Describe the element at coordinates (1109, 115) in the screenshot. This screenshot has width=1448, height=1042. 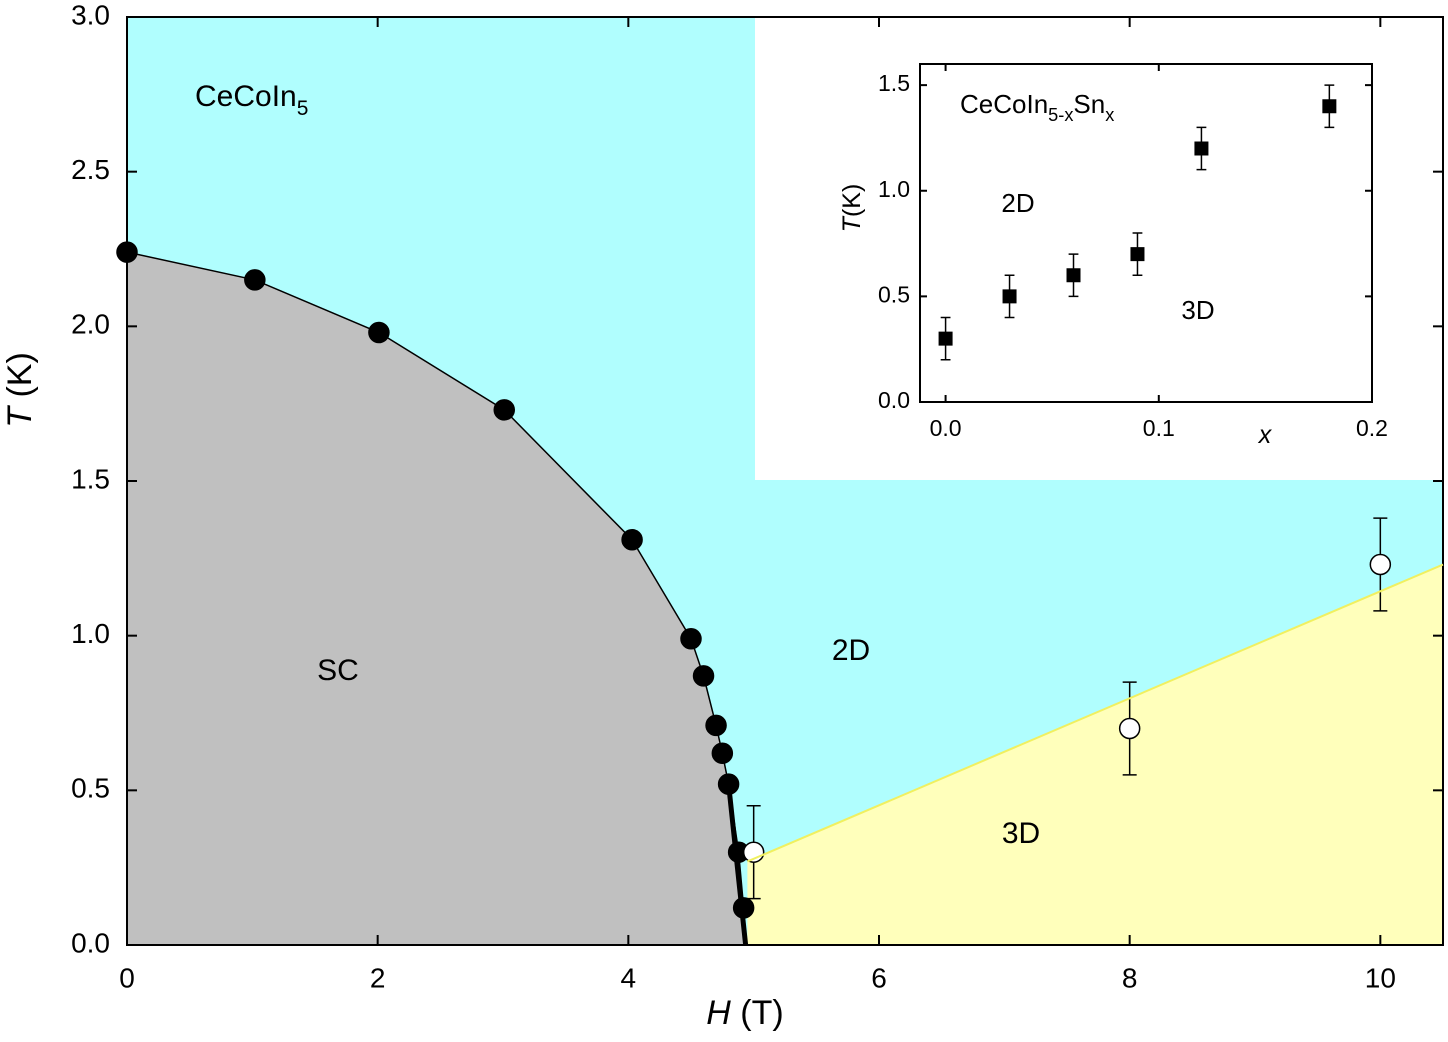
I see `compound-label-part: x` at that location.